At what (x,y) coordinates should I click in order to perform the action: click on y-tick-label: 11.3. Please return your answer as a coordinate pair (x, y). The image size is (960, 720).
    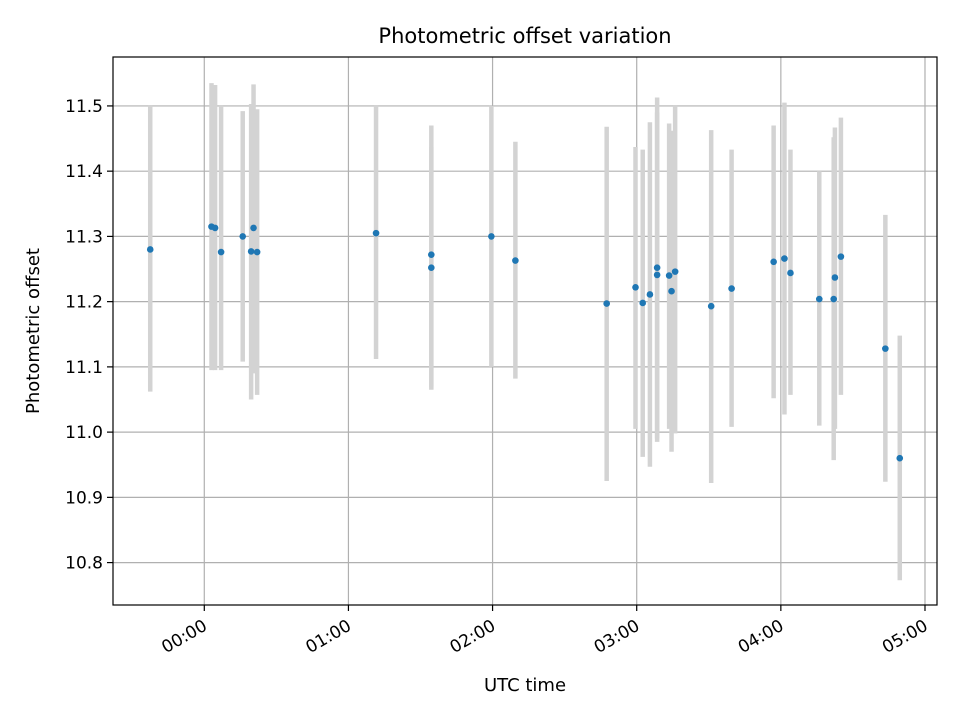
    Looking at the image, I should click on (84, 237).